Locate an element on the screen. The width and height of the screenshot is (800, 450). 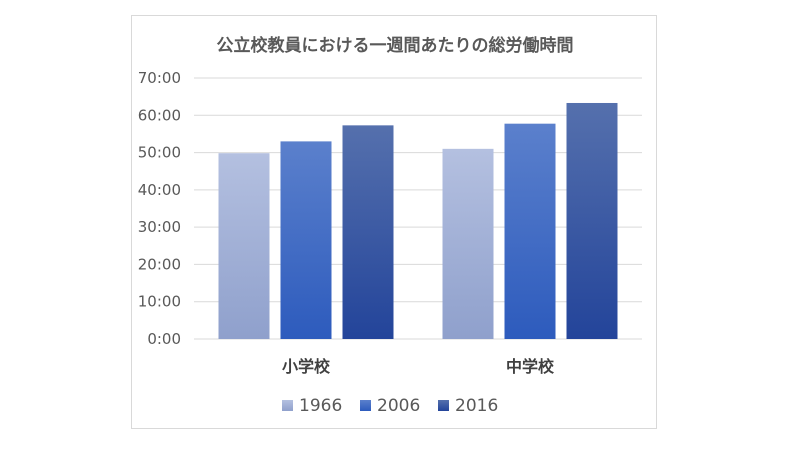
x-category-label: 中学校 is located at coordinates (530, 366).